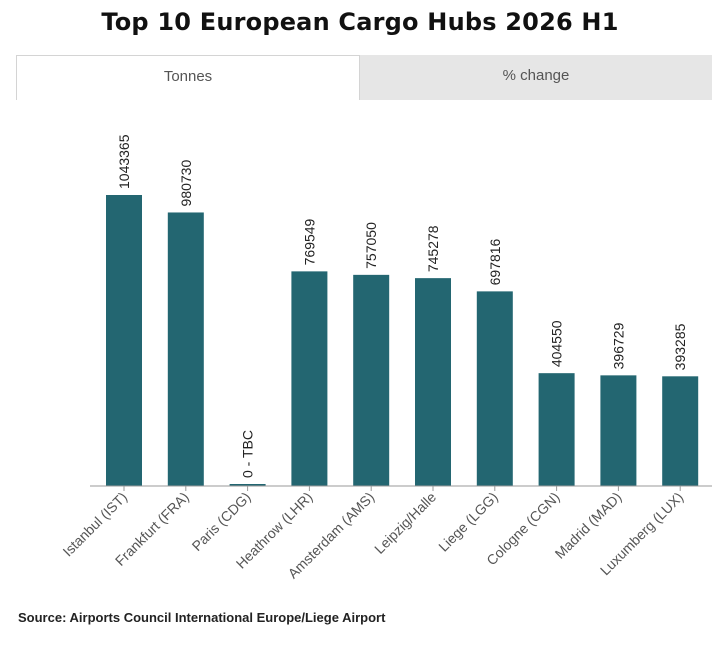 The image size is (720, 657). What do you see at coordinates (124, 161) in the screenshot?
I see `data-label-0: 1043365` at bounding box center [124, 161].